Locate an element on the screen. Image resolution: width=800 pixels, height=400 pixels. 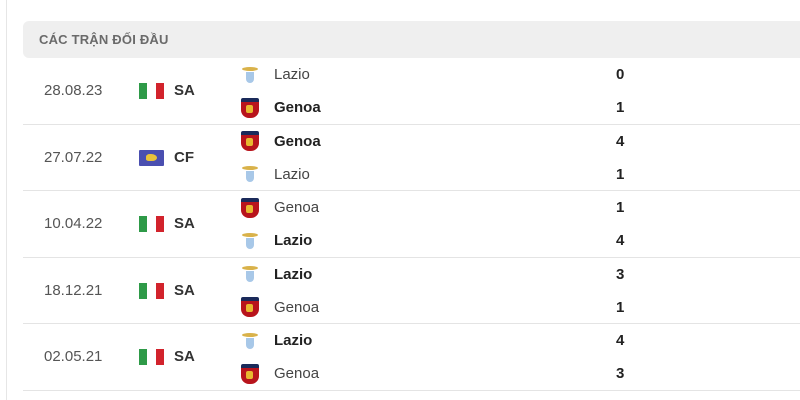
away-score: 4 is located at coordinates (620, 241).